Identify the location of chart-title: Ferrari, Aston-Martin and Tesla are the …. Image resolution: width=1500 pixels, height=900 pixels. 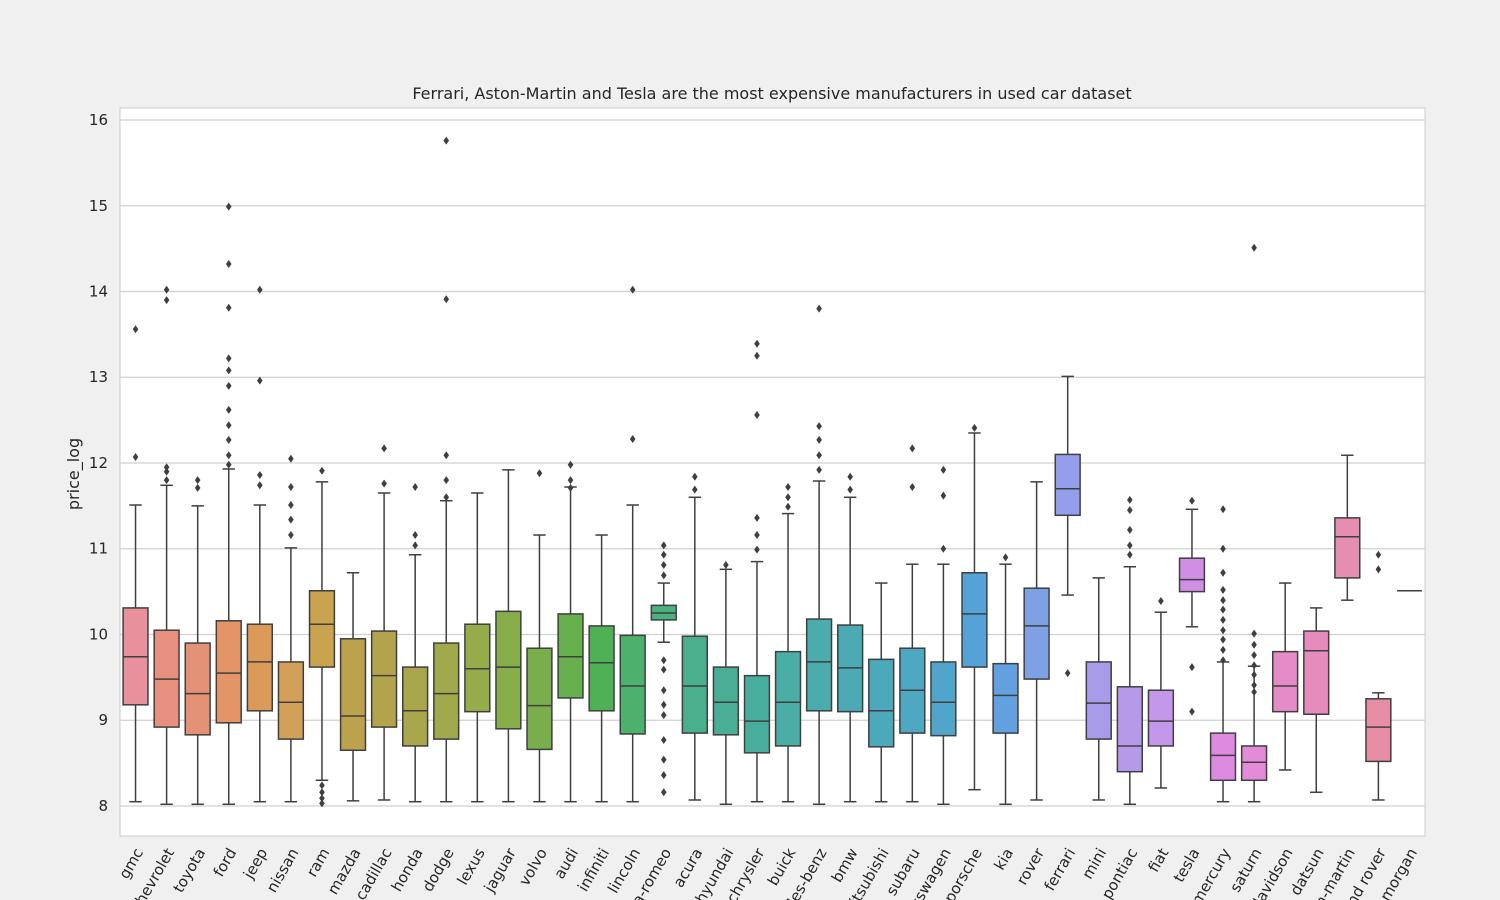
(771, 93).